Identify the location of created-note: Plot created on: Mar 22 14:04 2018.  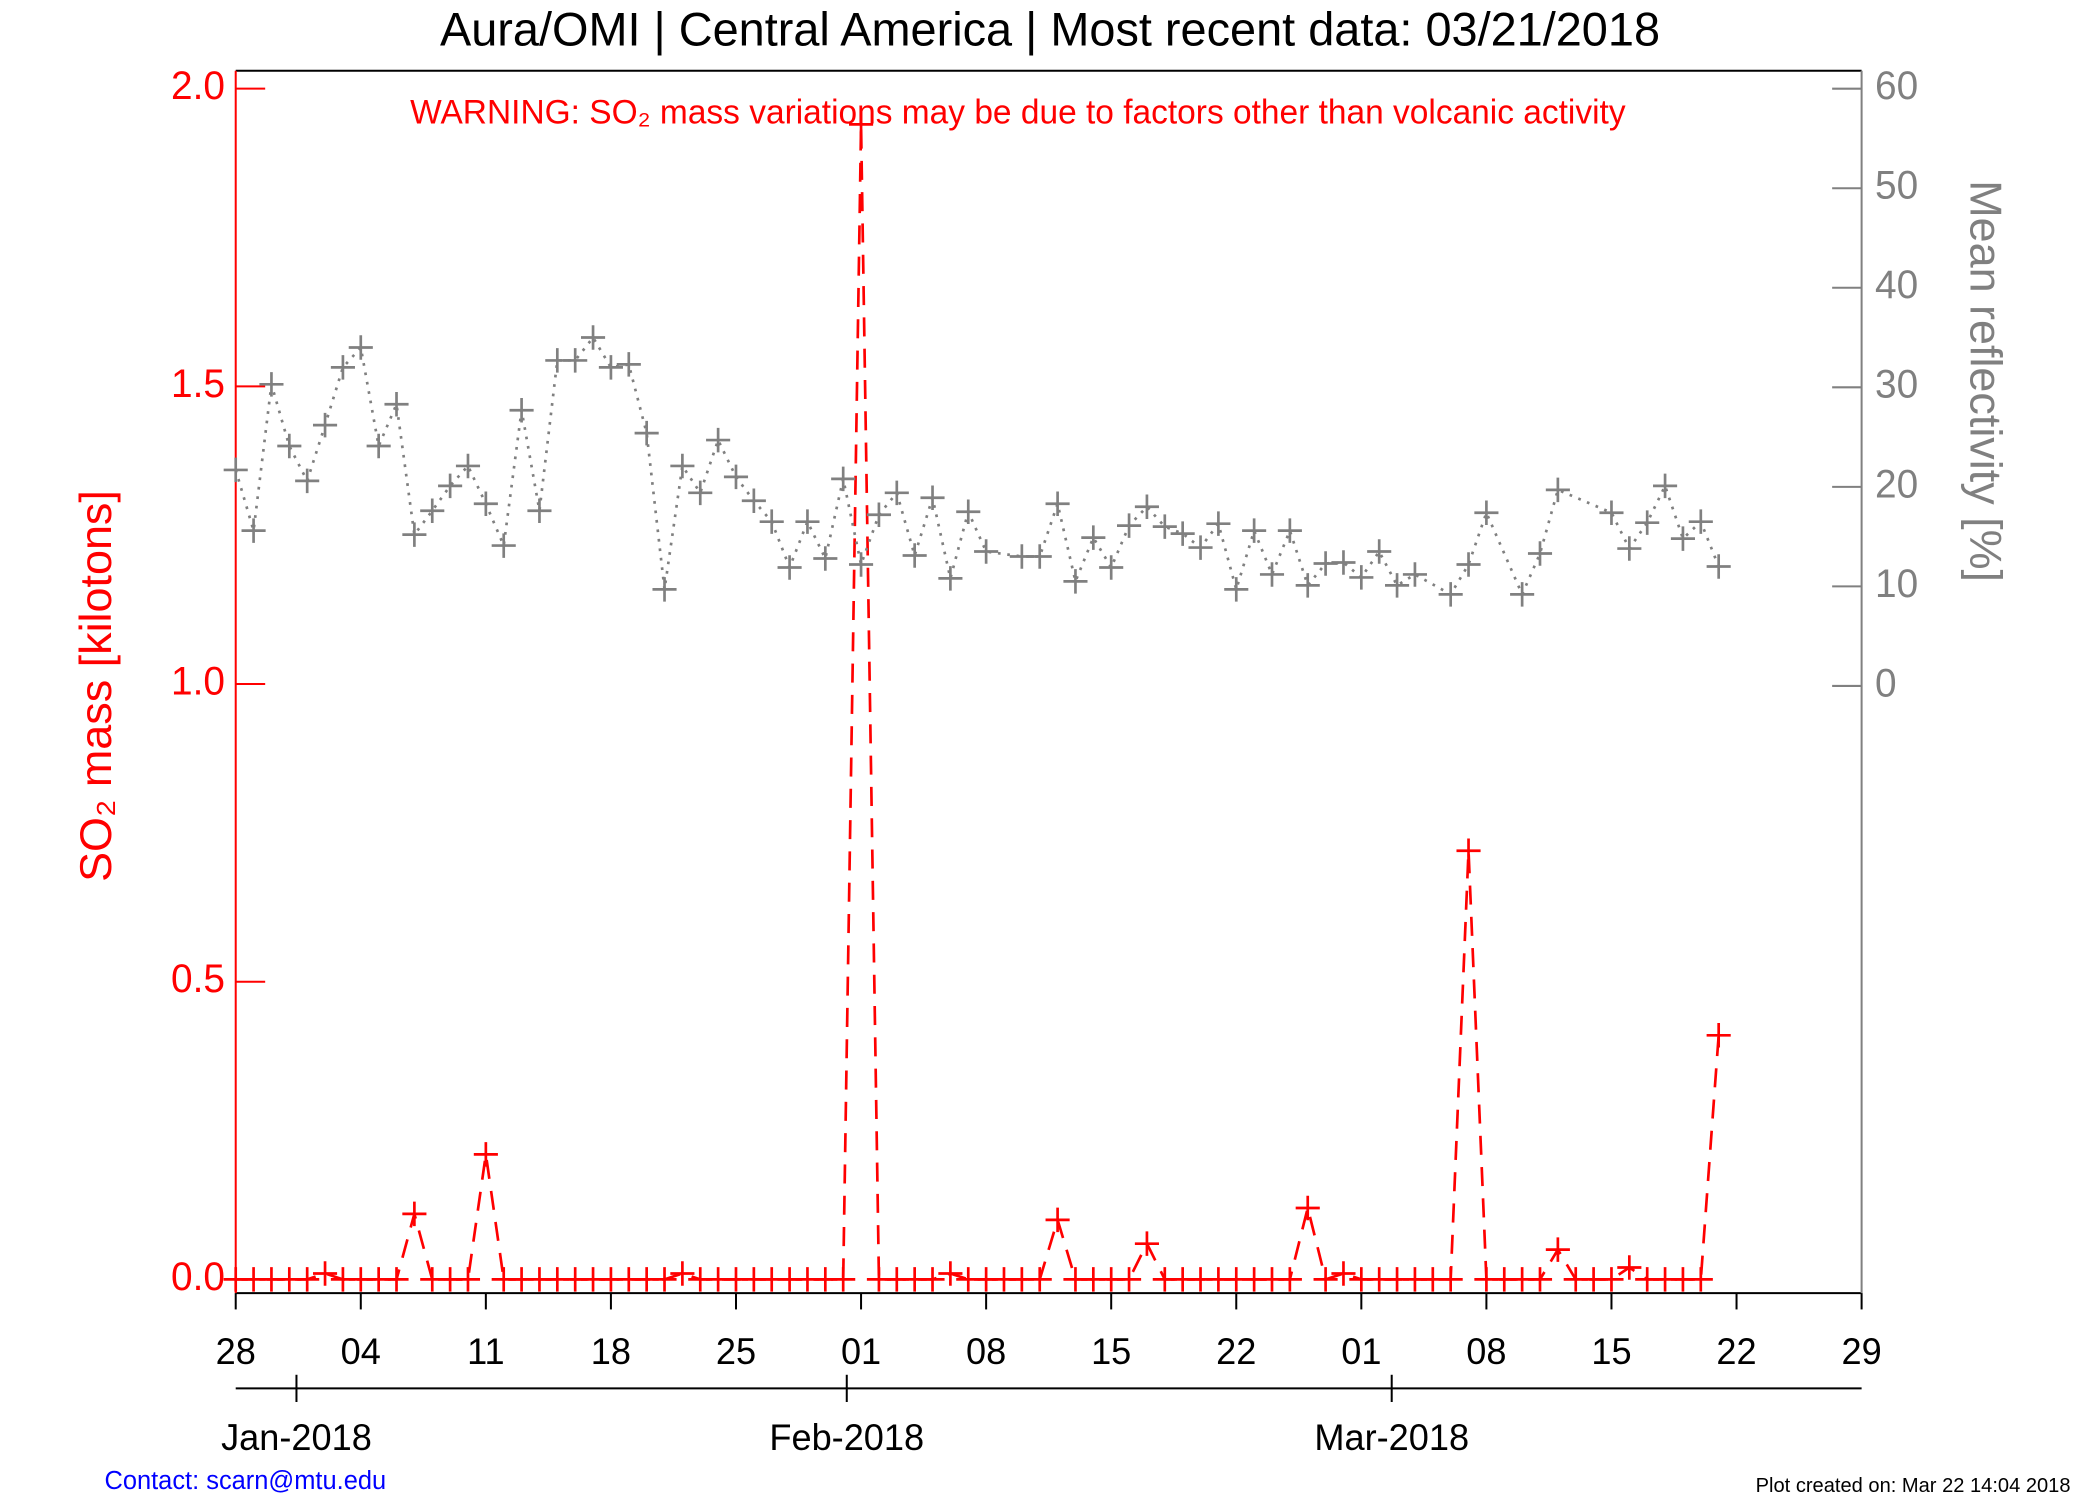
(1913, 1486).